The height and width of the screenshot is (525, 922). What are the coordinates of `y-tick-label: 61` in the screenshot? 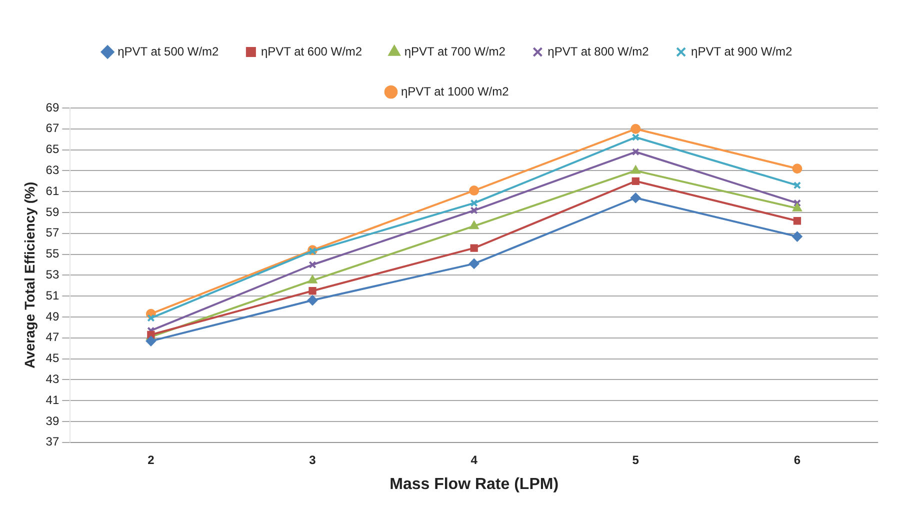 It's located at (53, 191).